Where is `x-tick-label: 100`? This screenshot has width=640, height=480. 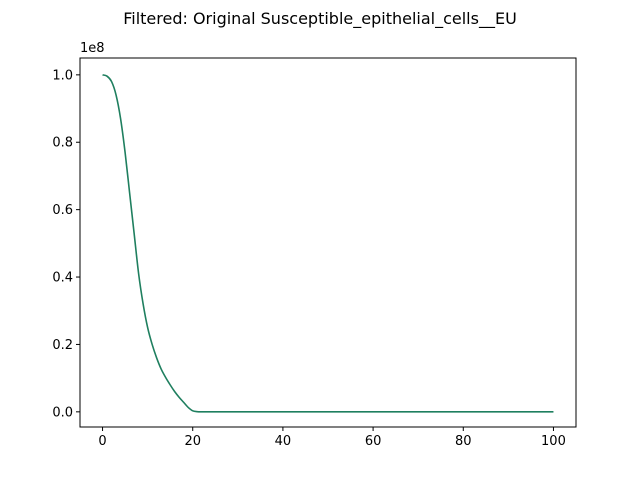 x-tick-label: 100 is located at coordinates (553, 441).